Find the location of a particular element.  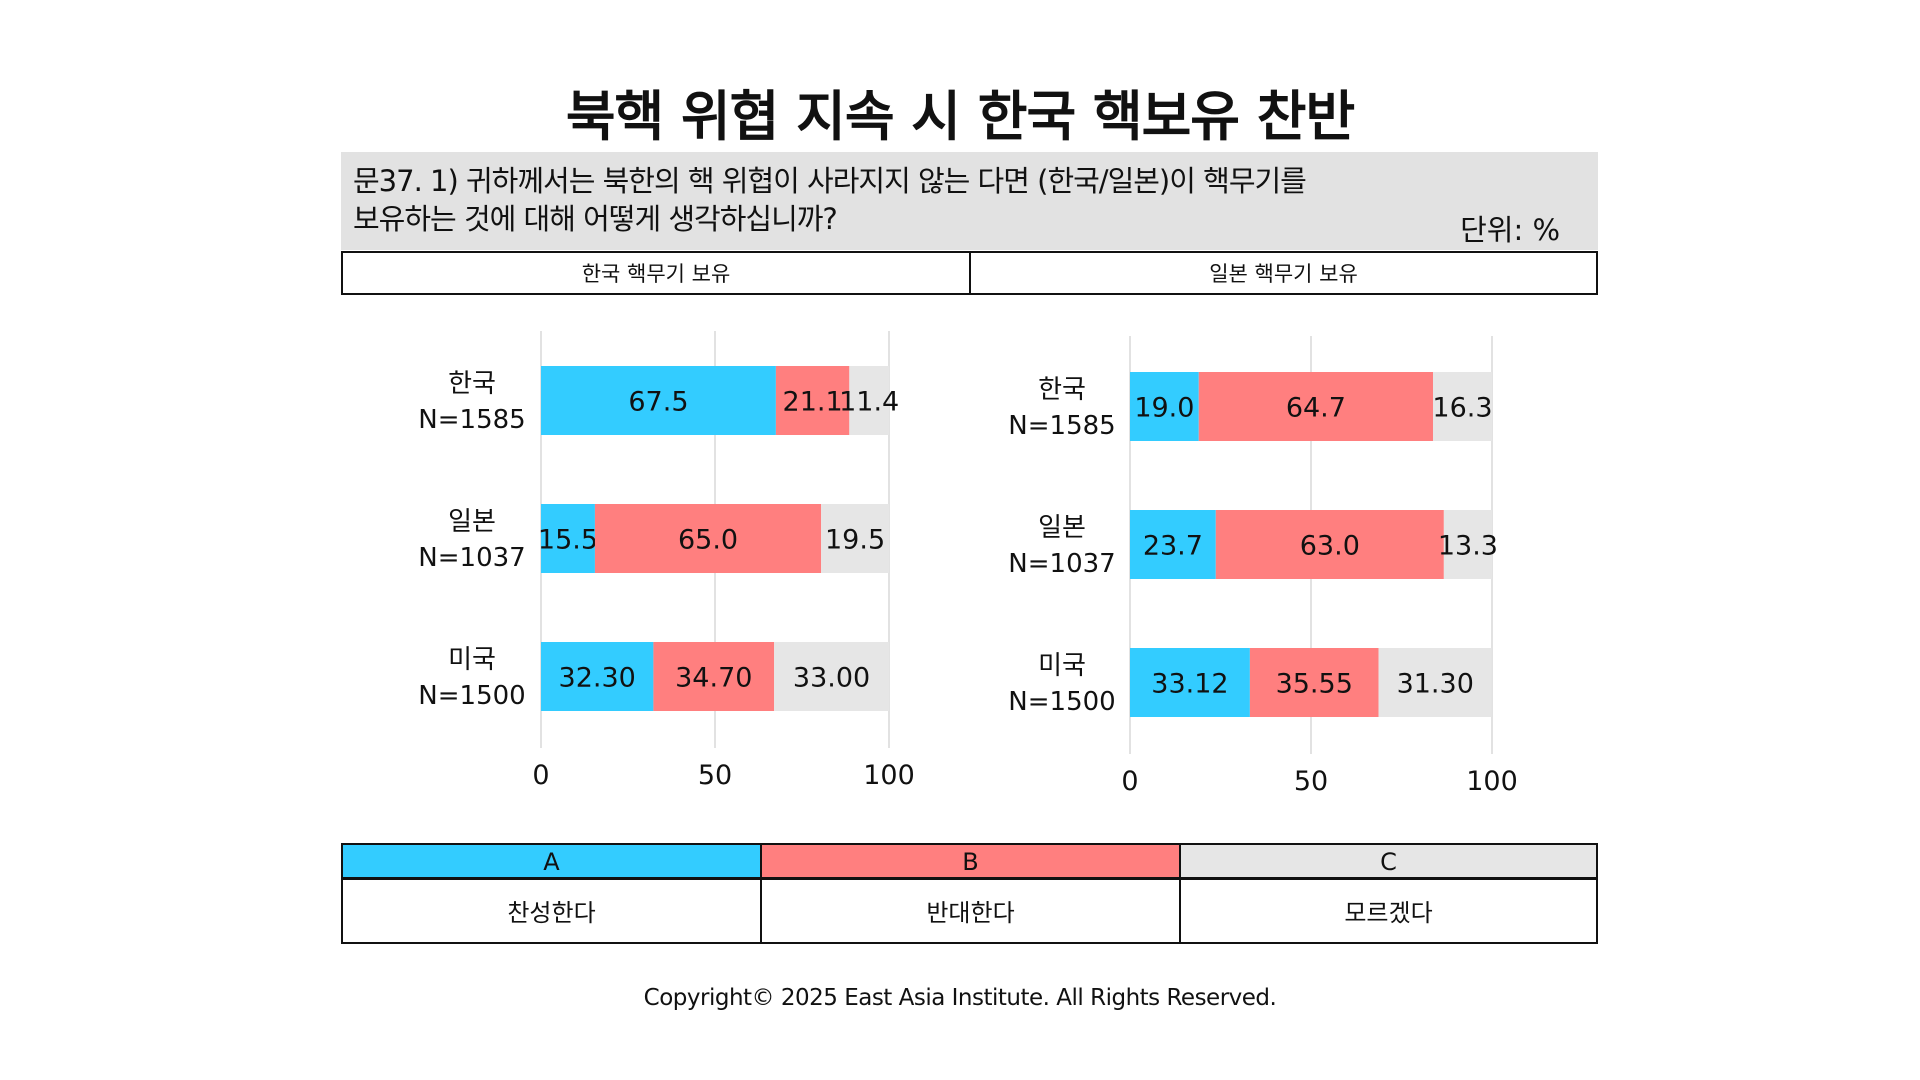

data-label-korea-한국-B: 21.1 is located at coordinates (813, 402).